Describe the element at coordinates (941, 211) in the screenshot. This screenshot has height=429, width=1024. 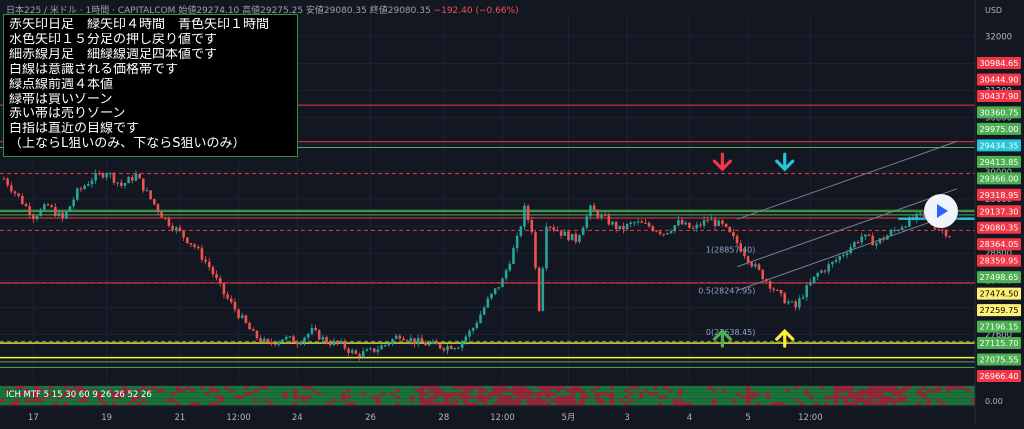
I see `play-icon` at that location.